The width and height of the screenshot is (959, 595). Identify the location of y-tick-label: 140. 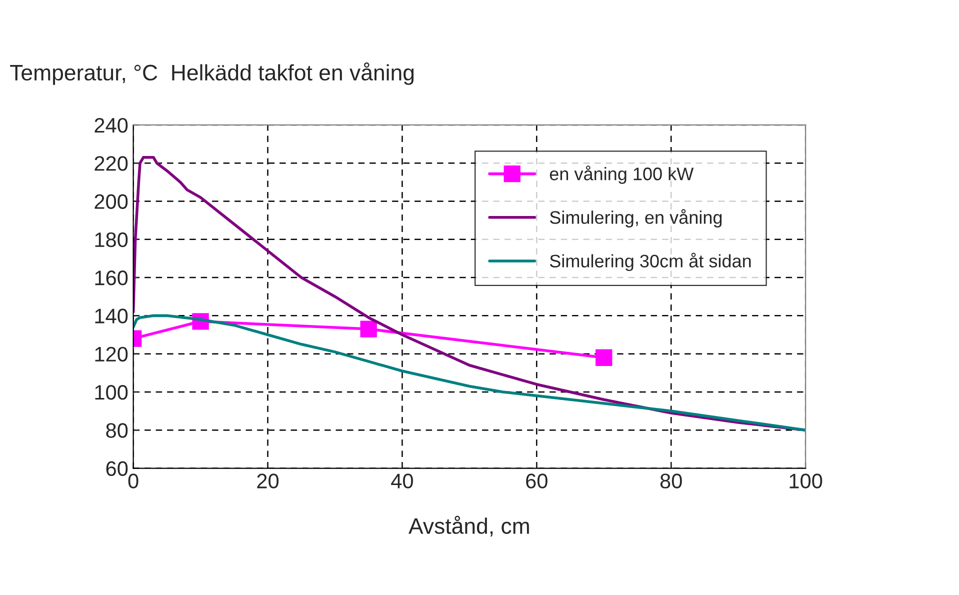
(111, 316).